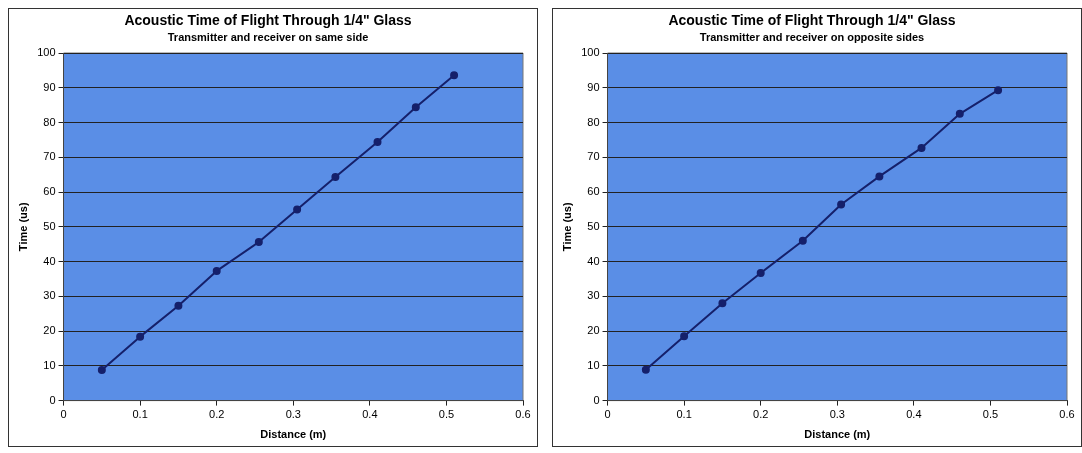 The height and width of the screenshot is (453, 1082). I want to click on chart-subtitle: Transmitter and receiver on same side, so click(268, 37).